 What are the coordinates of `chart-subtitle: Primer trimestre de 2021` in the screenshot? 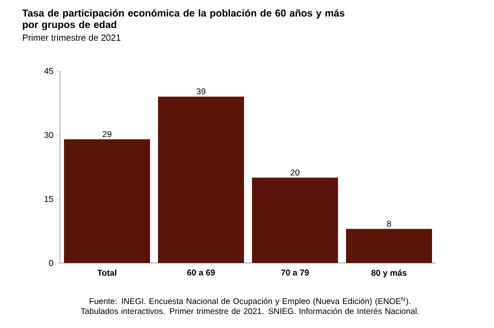 It's located at (71, 37).